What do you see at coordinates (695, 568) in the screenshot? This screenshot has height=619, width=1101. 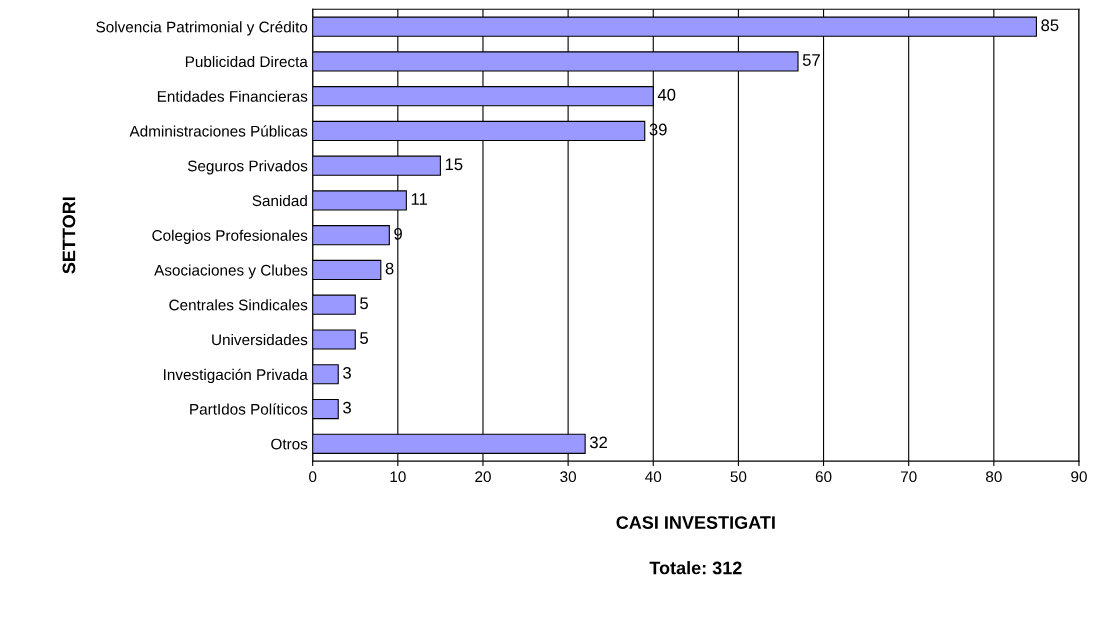 I see `text: Totale: 312` at bounding box center [695, 568].